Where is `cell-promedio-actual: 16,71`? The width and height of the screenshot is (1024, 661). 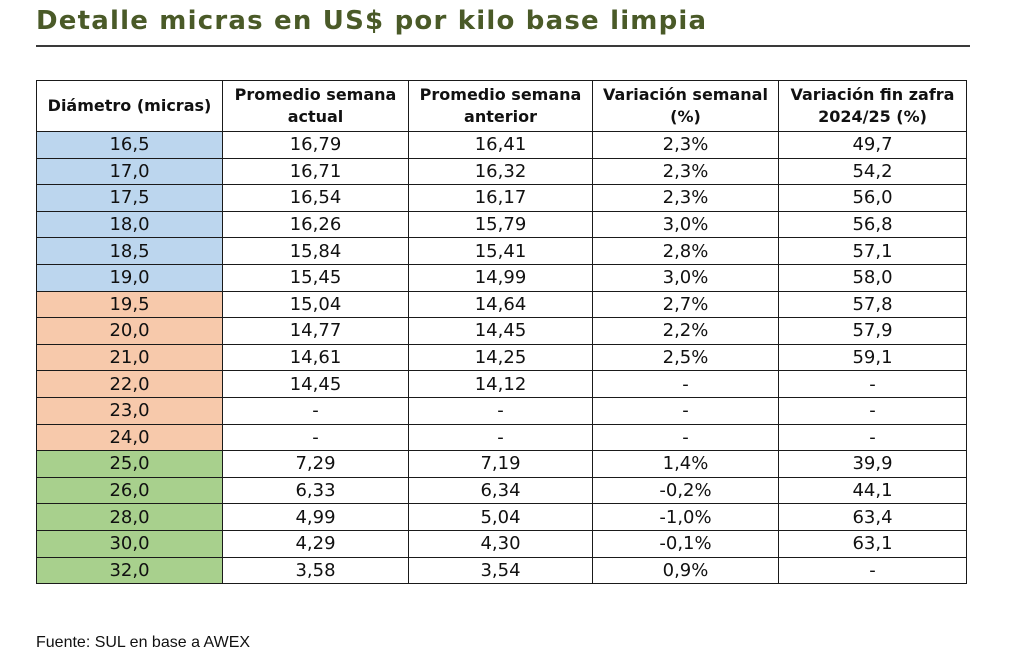 cell-promedio-actual: 16,71 is located at coordinates (315, 171).